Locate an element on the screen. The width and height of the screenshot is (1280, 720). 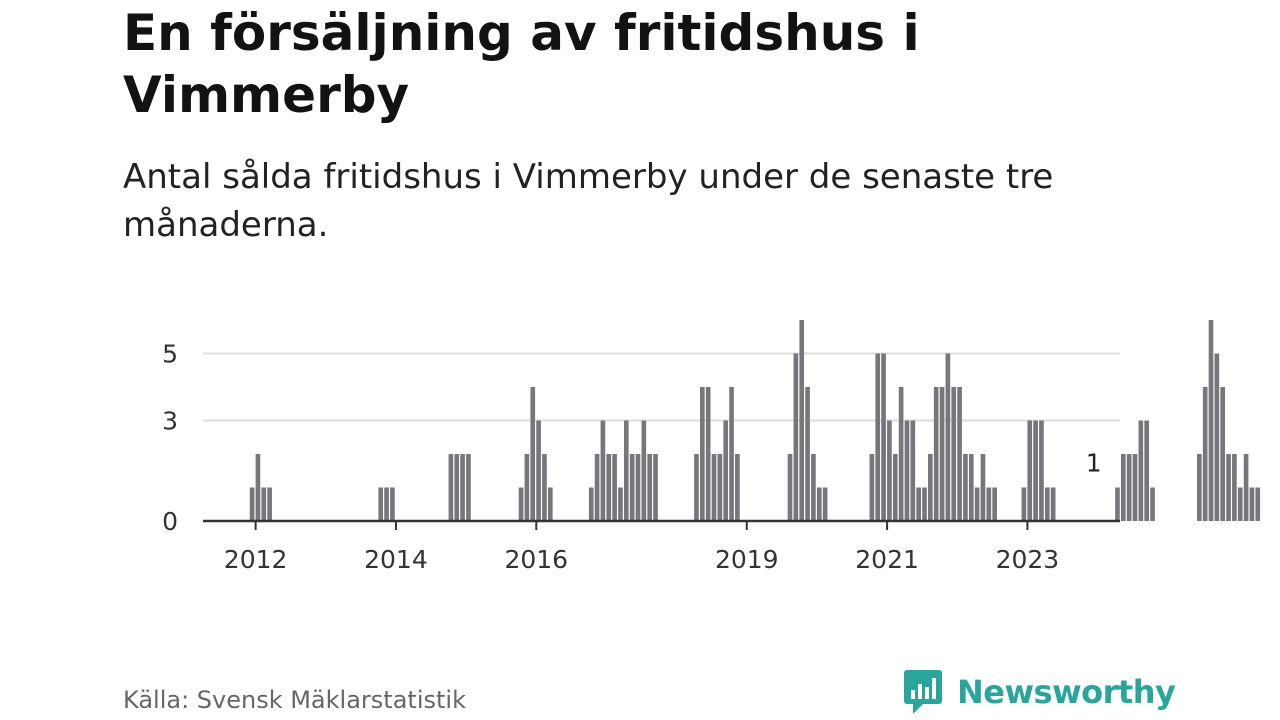
x-tick-label: 2019 is located at coordinates (747, 559).